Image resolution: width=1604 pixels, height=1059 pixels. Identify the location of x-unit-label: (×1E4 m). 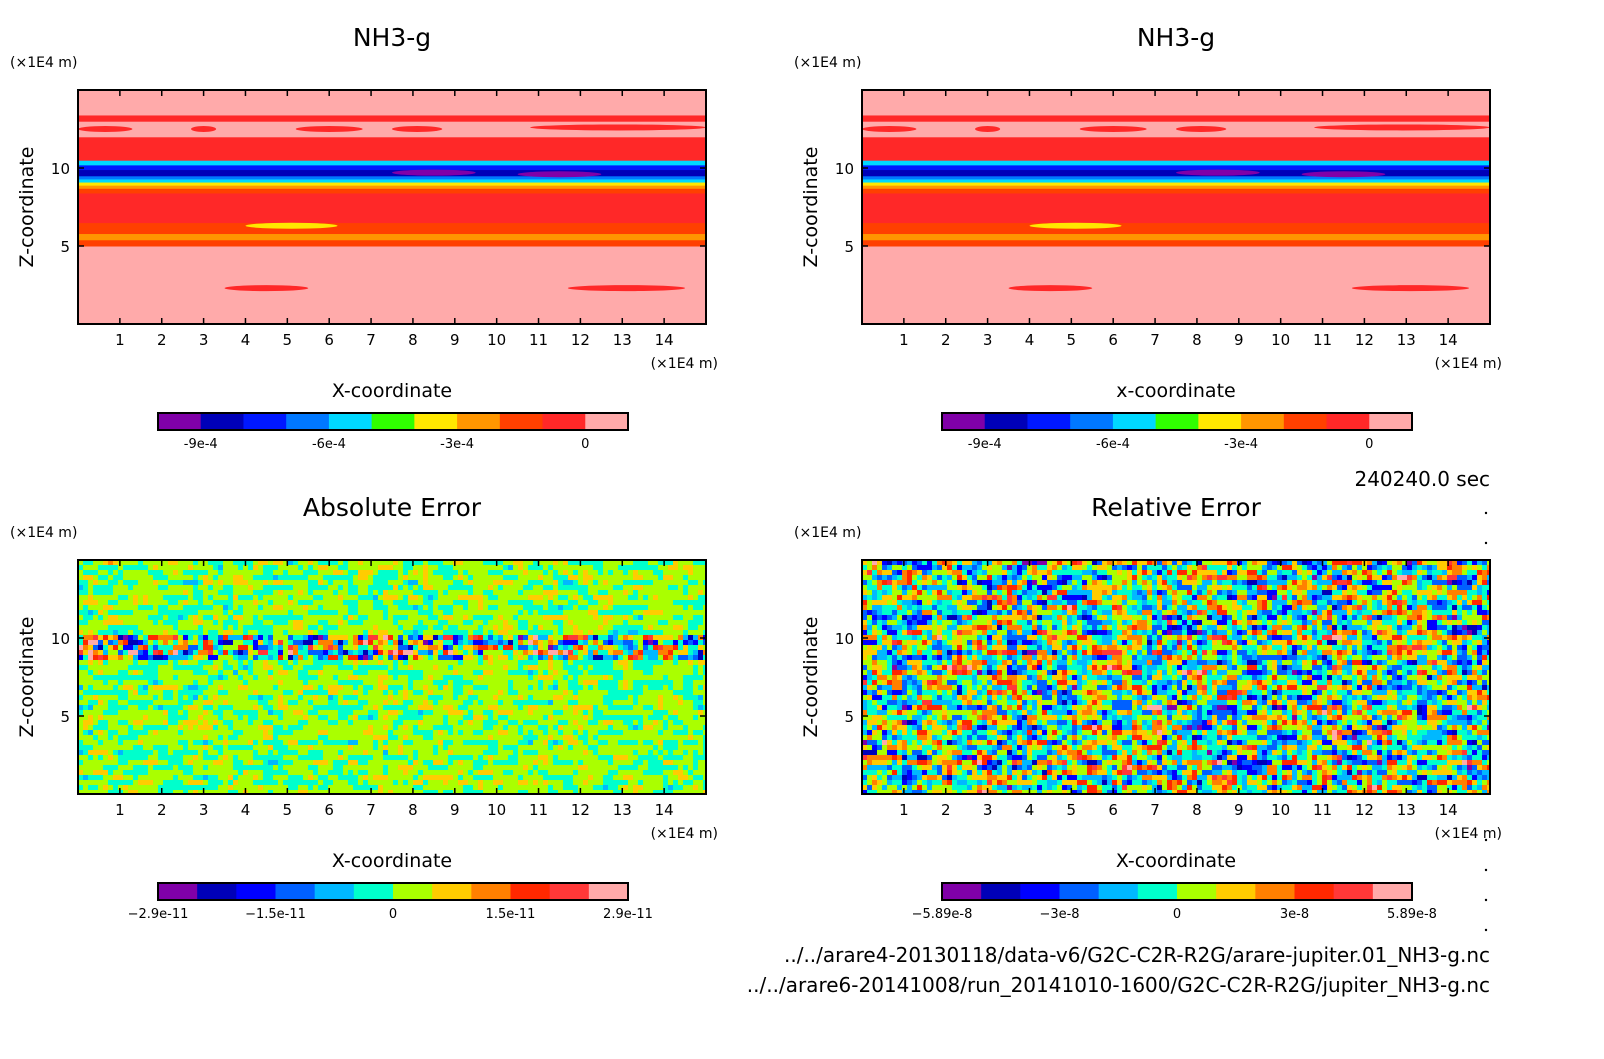
(684, 834).